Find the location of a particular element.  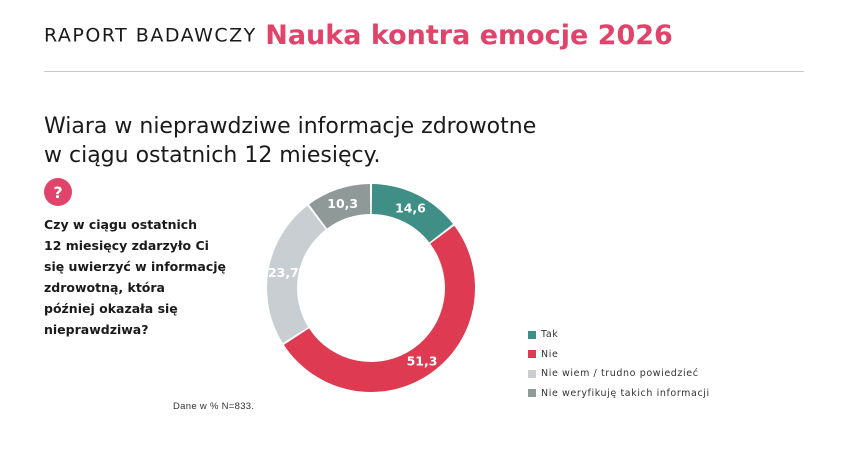

survey-question-line: Czy w ciągu ostatnich is located at coordinates (121, 224).